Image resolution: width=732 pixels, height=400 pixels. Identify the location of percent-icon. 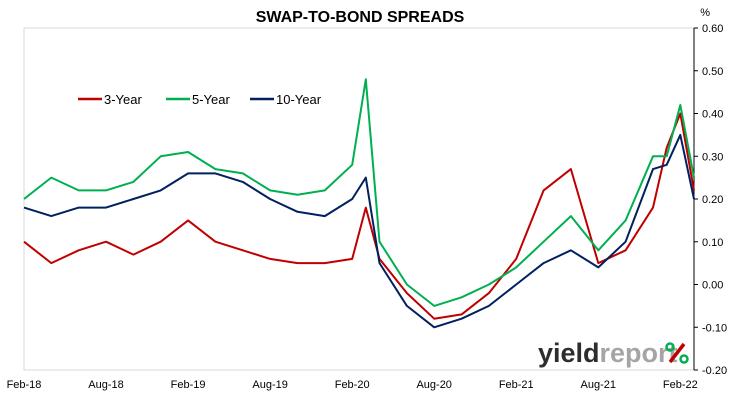
(677, 353).